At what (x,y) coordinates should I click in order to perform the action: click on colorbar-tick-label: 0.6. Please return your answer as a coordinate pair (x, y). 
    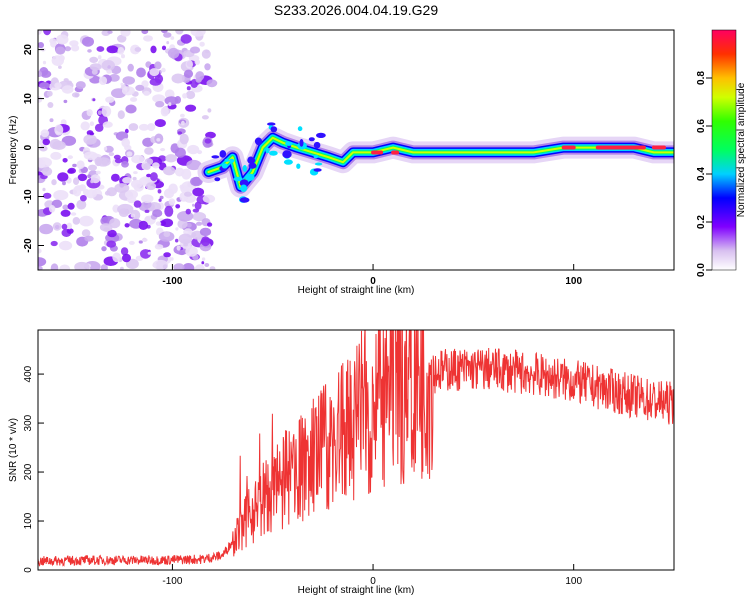
    Looking at the image, I should click on (701, 126).